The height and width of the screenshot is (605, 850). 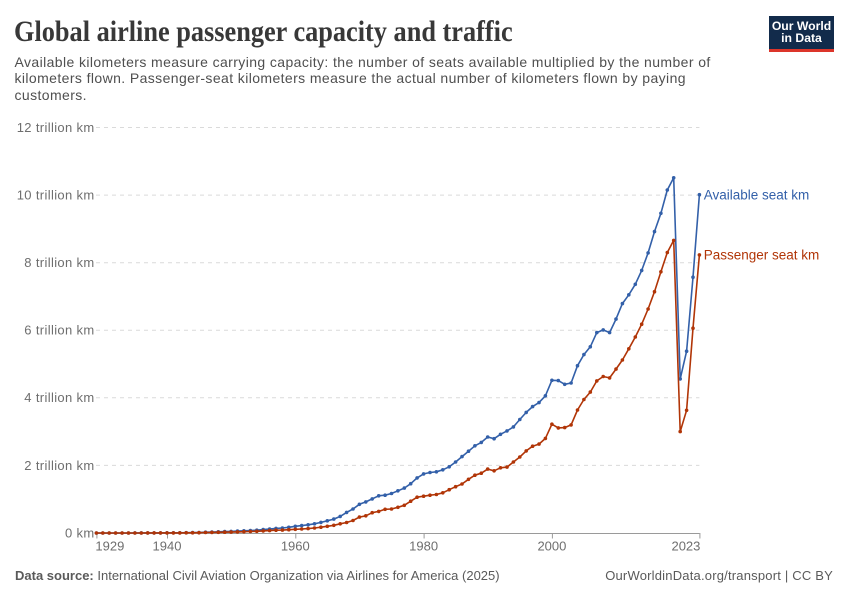 What do you see at coordinates (762, 254) in the screenshot?
I see `svg-text: Passenger seat km` at bounding box center [762, 254].